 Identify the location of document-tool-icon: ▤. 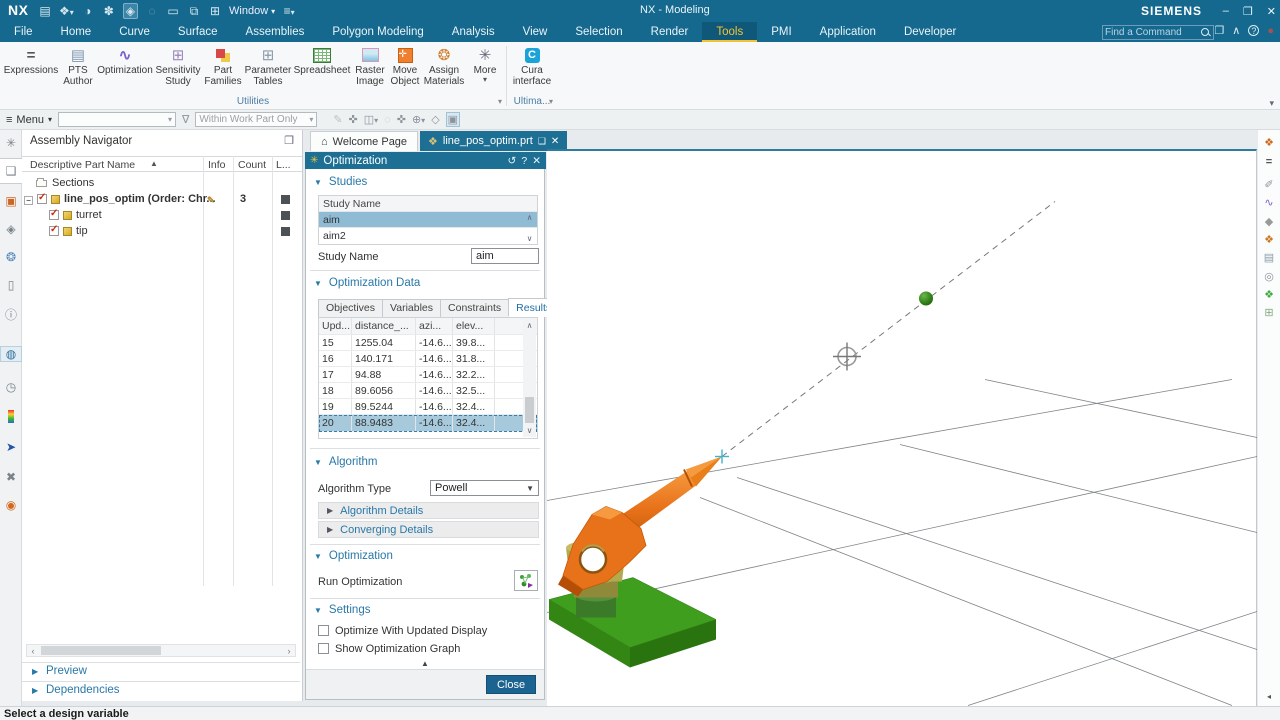
(1269, 258).